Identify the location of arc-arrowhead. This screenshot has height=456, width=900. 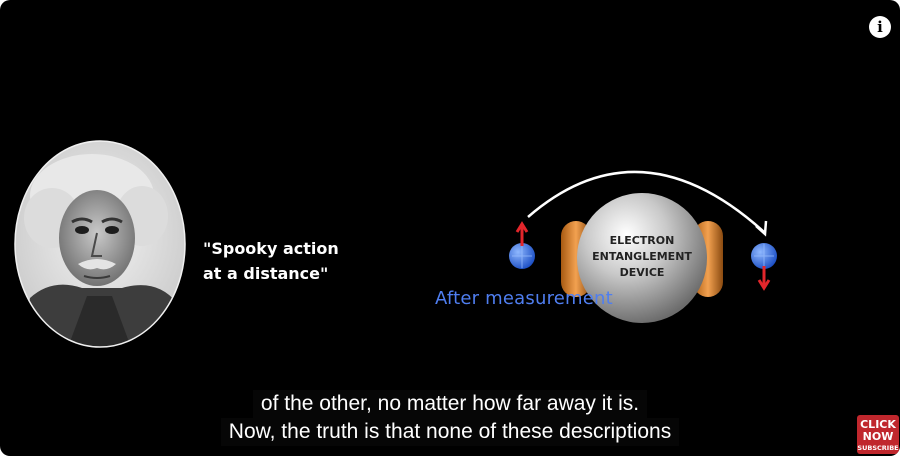
(761, 228).